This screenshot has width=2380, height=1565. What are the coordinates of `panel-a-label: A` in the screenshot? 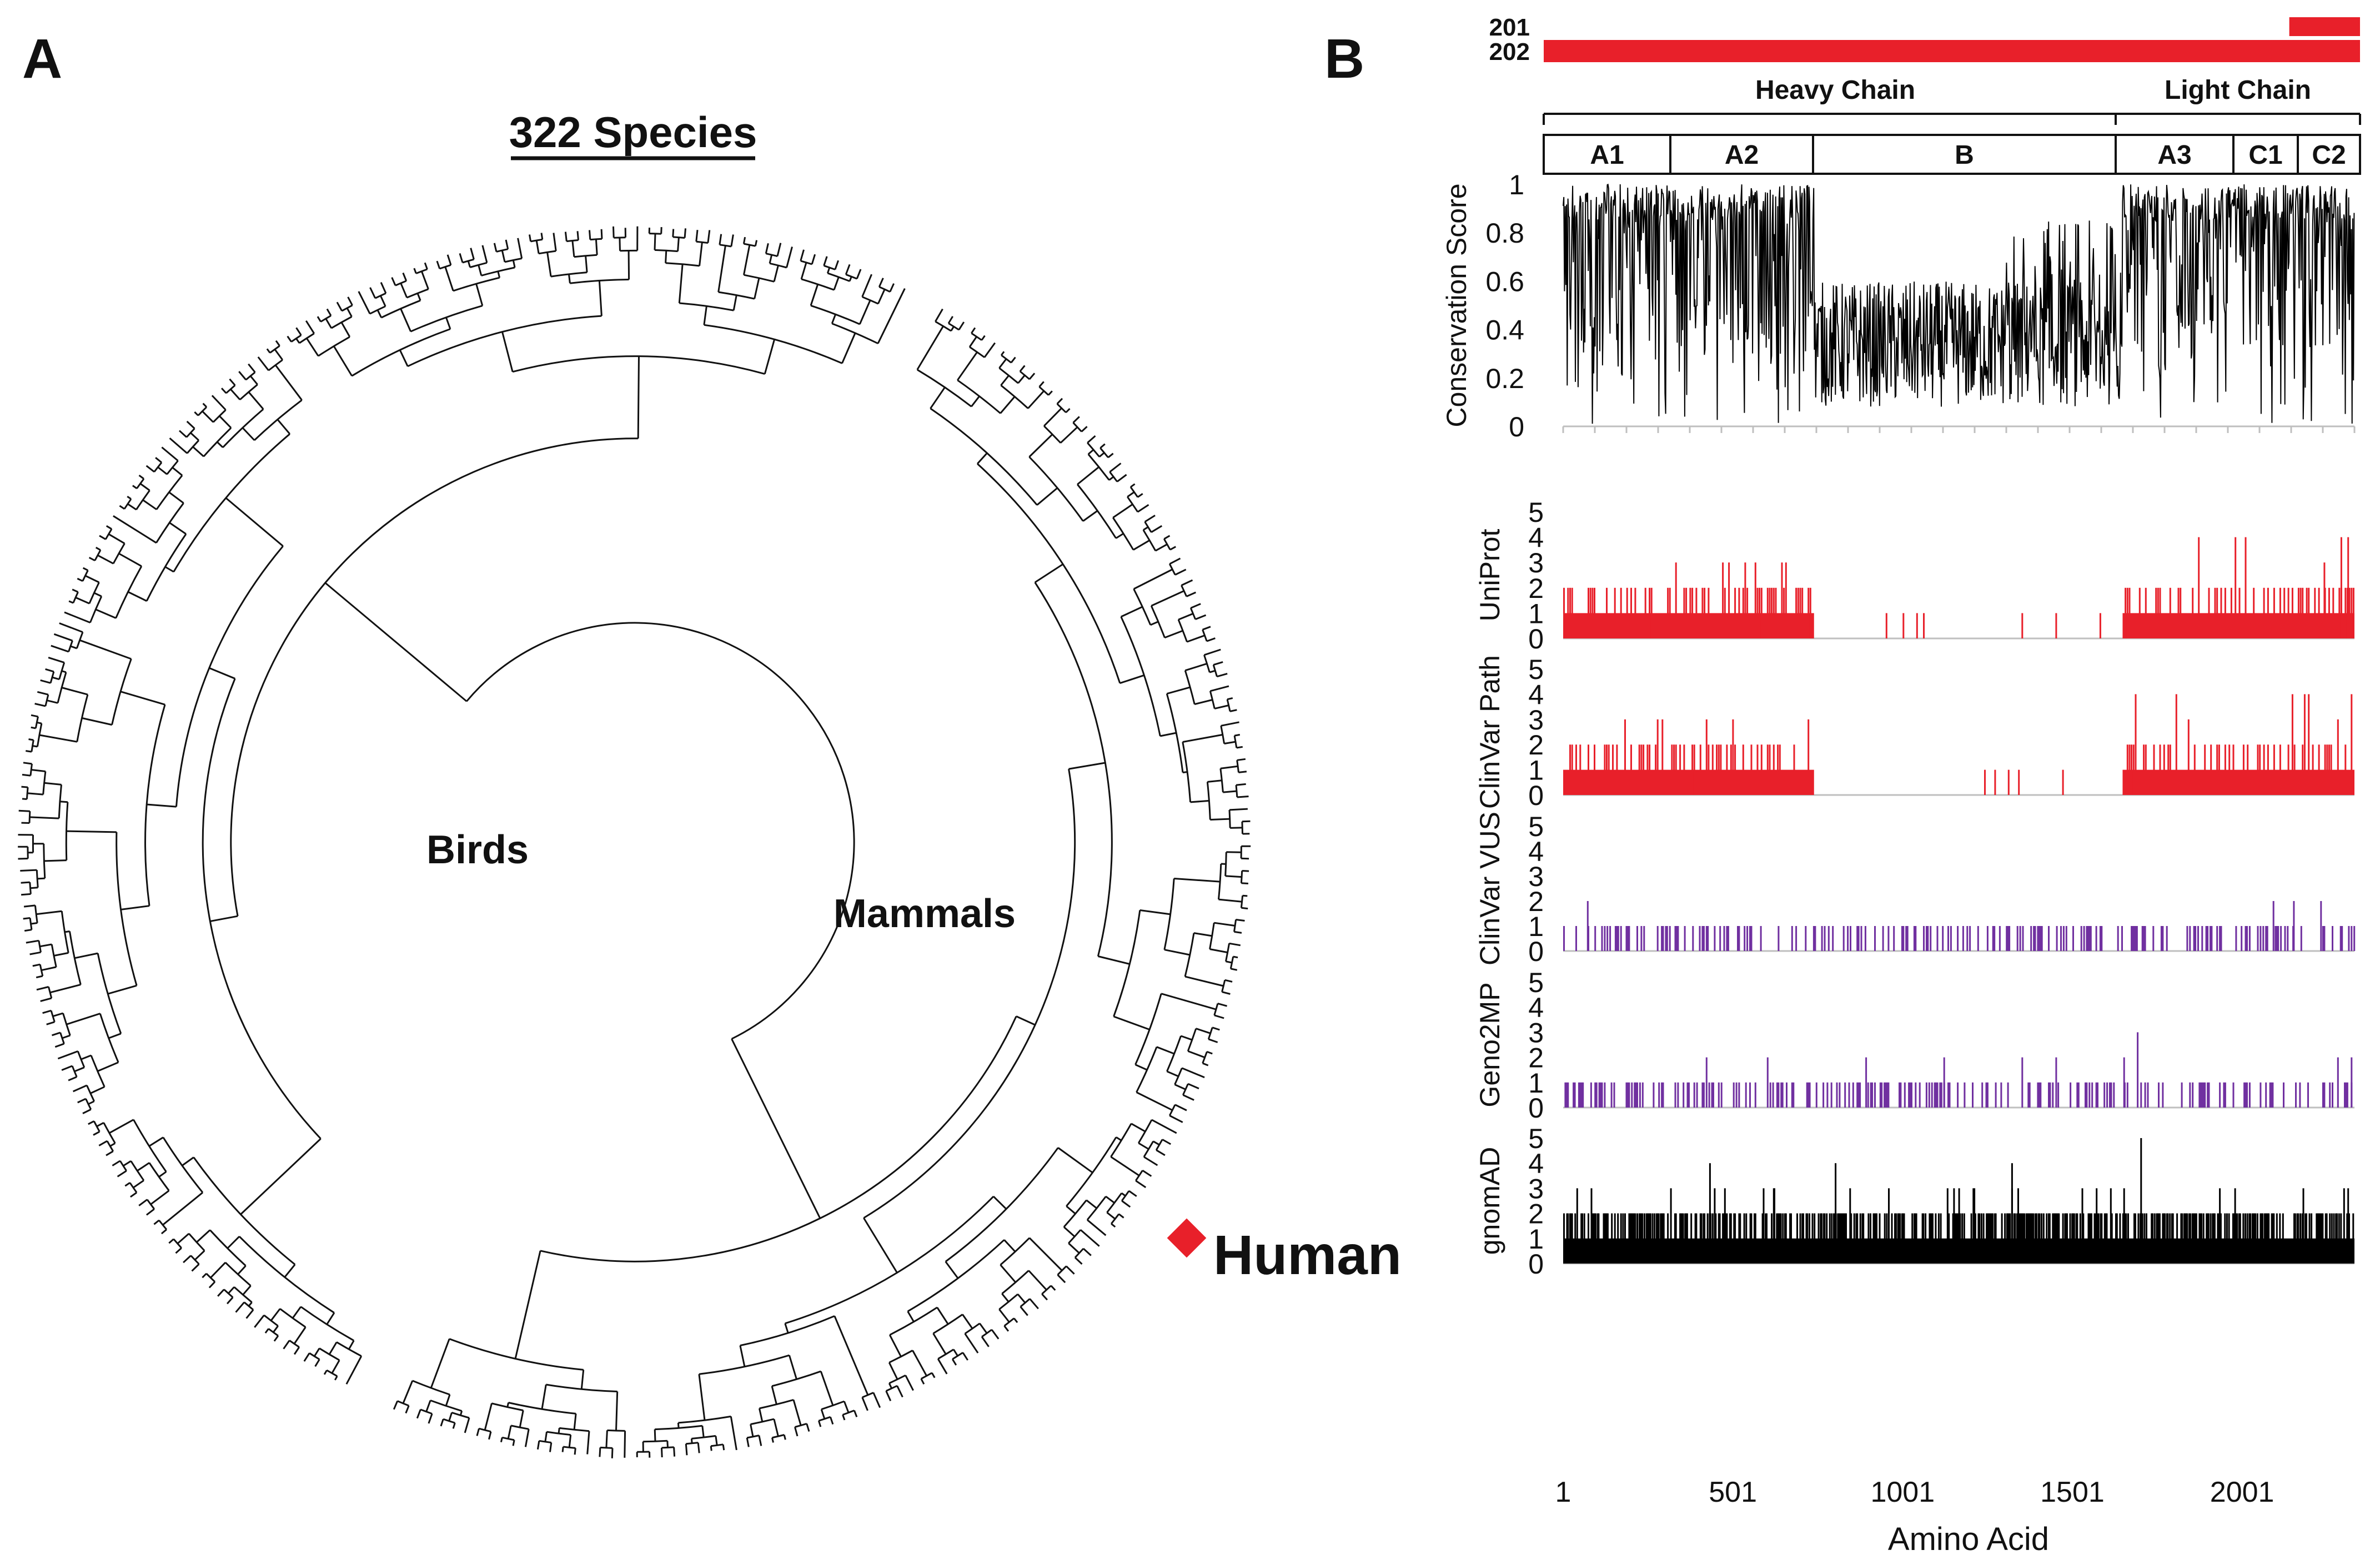 It's located at (42, 59).